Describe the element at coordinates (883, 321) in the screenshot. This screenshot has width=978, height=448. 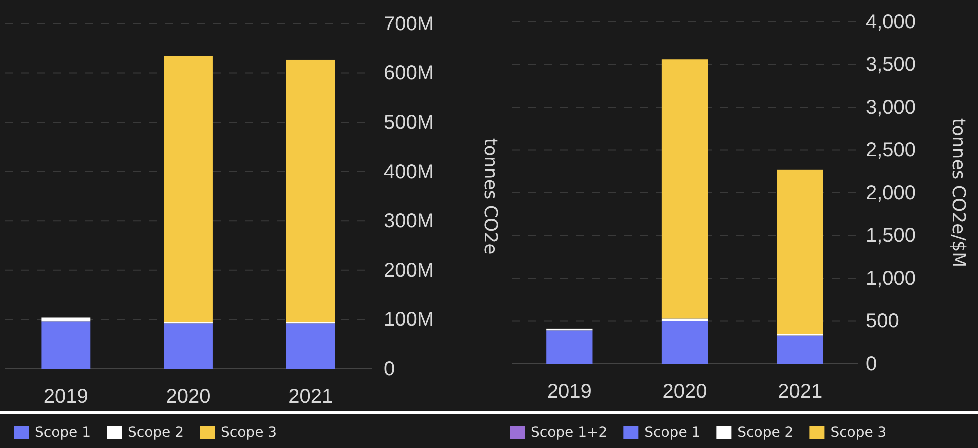
I see `y-tick-label: 500` at that location.